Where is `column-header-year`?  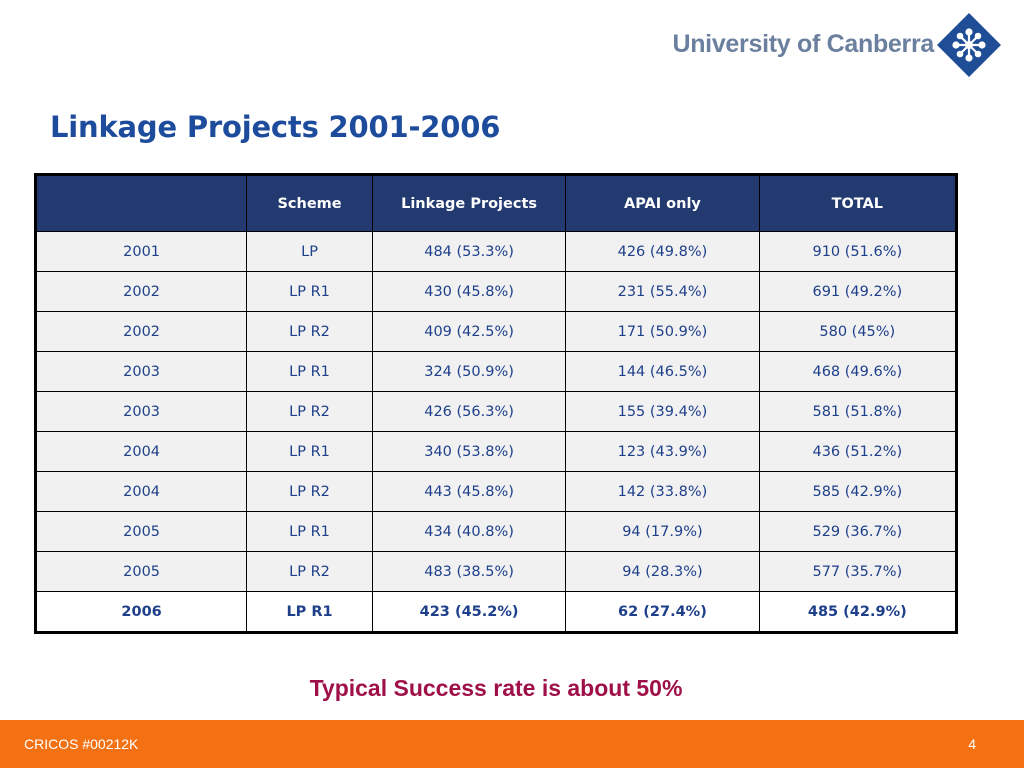 column-header-year is located at coordinates (141, 203).